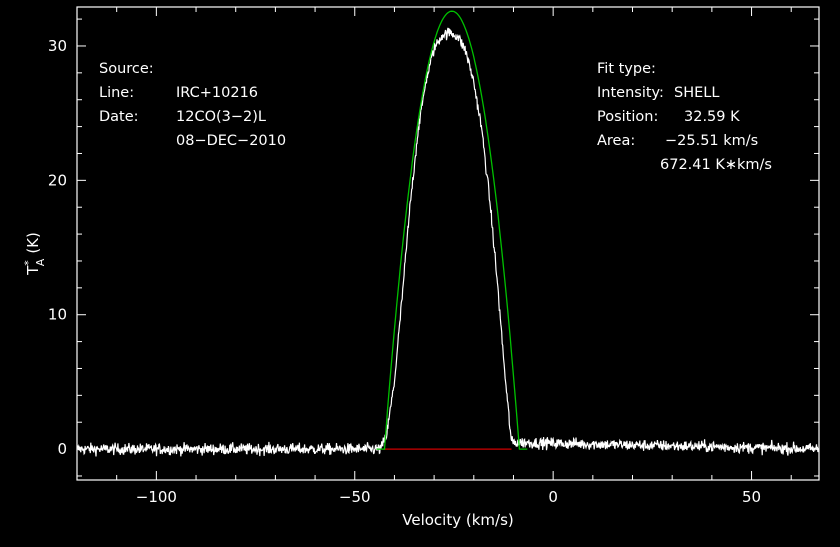  I want to click on fit-type-label: Fit type:, so click(626, 69).